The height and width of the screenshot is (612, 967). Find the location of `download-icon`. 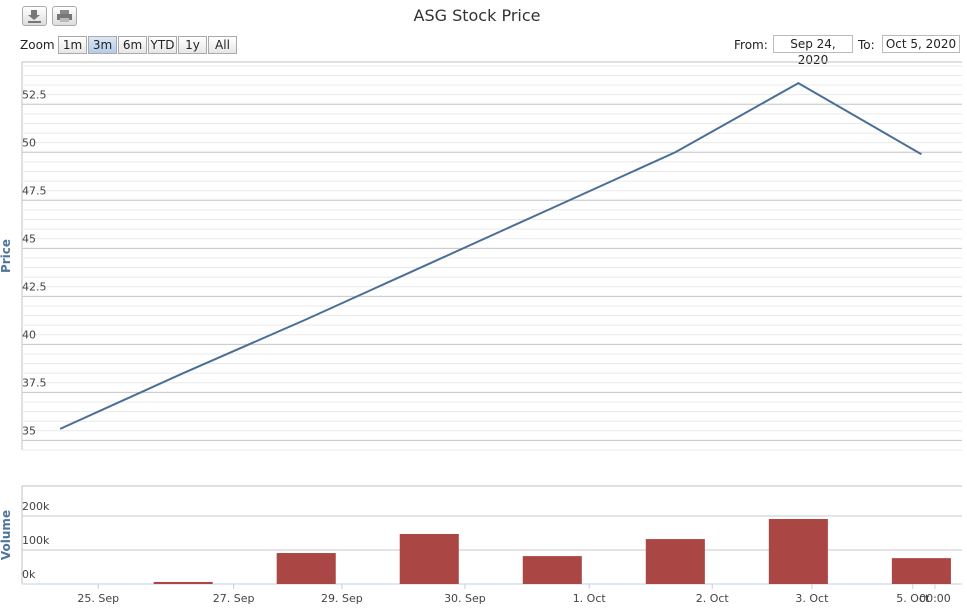

download-icon is located at coordinates (34, 16).